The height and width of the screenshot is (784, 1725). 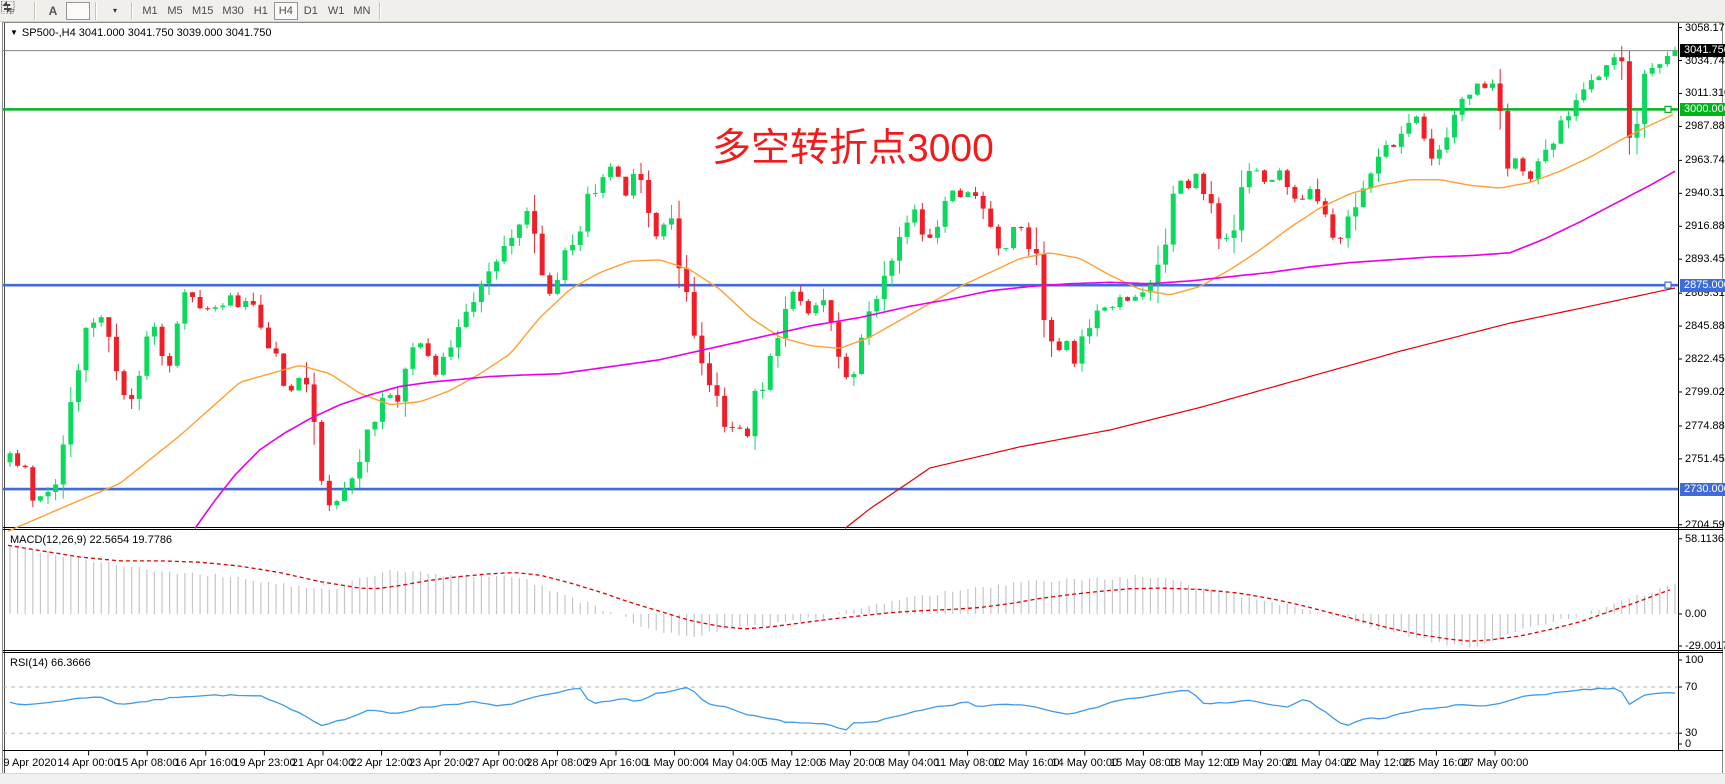 I want to click on time-axis-label: 8 May 04:00, so click(x=909, y=763).